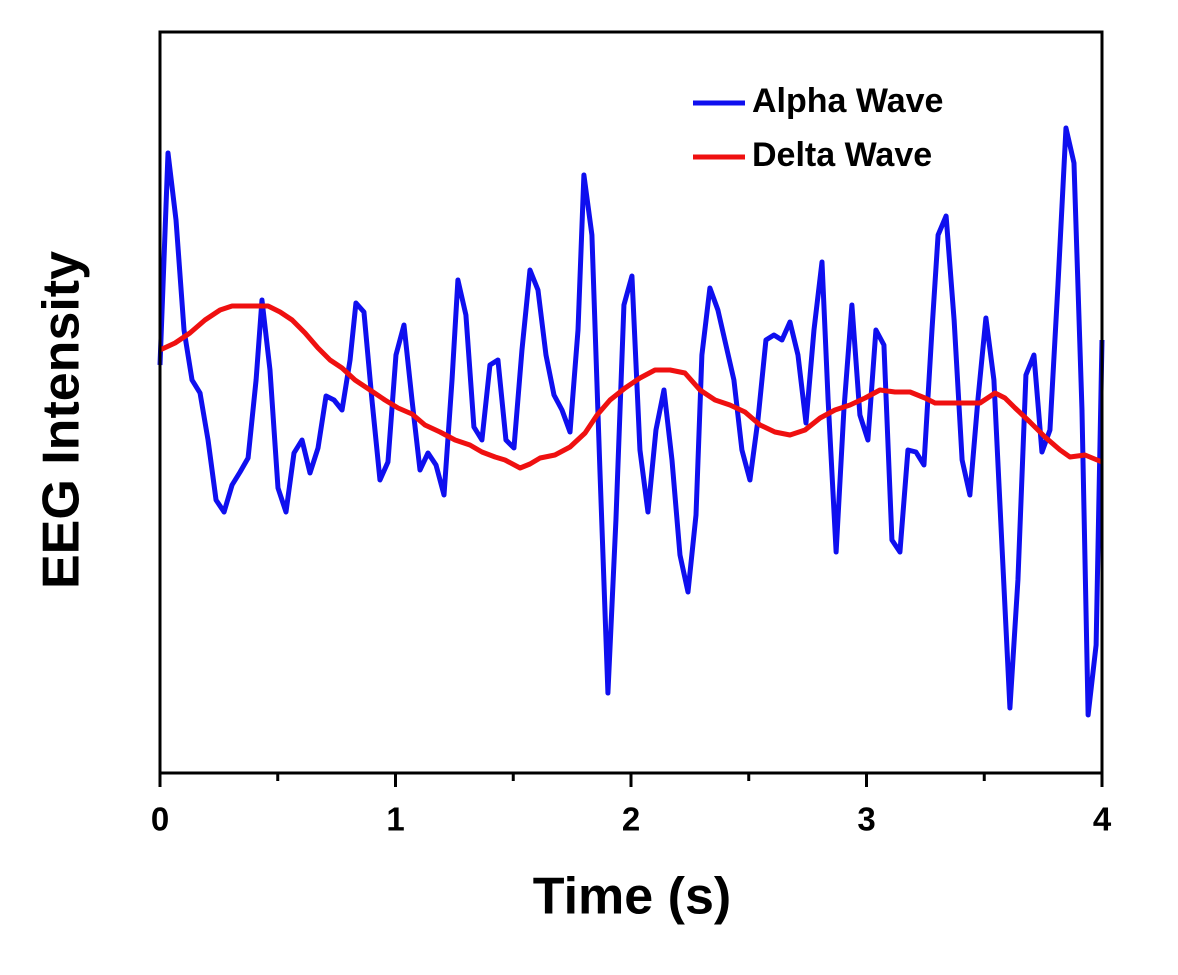 This screenshot has width=1178, height=975. I want to click on x-tick-label: 3, so click(866, 819).